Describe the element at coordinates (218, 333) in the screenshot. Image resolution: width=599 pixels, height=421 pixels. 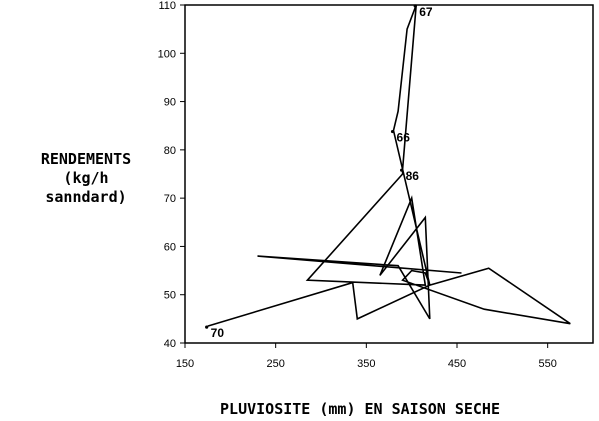
I see `annotation-label: 70` at that location.